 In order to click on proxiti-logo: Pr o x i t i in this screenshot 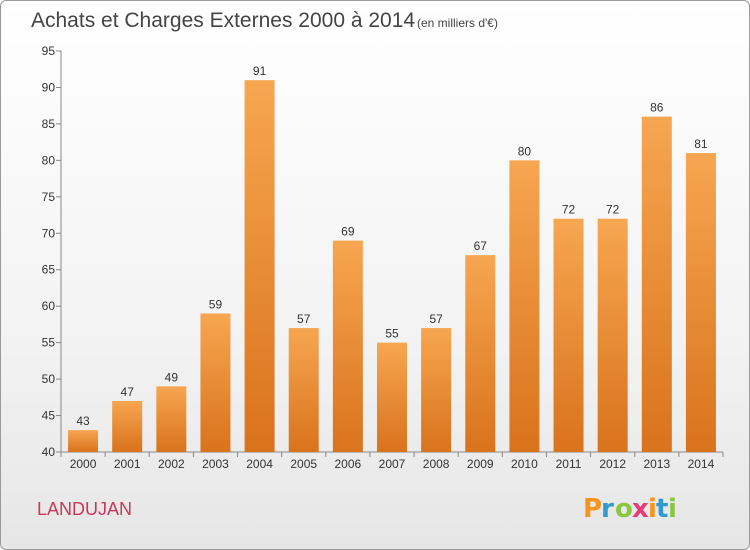, I will do `click(630, 509)`.